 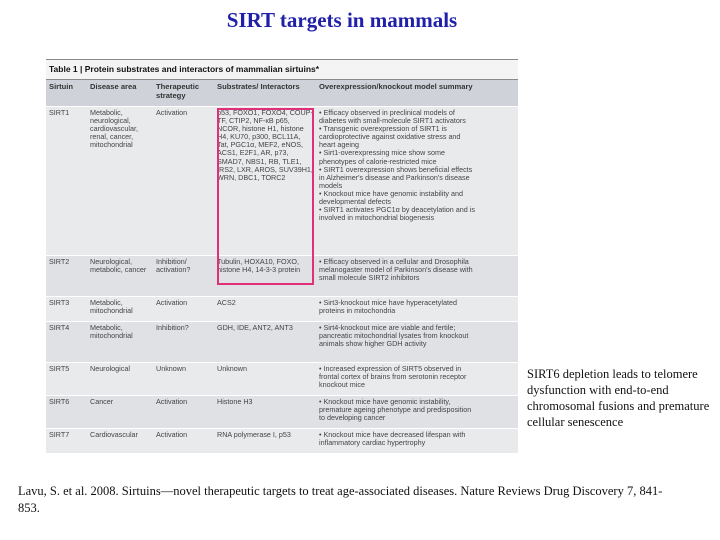 I want to click on cell-substrates: Unknown, so click(x=232, y=368).